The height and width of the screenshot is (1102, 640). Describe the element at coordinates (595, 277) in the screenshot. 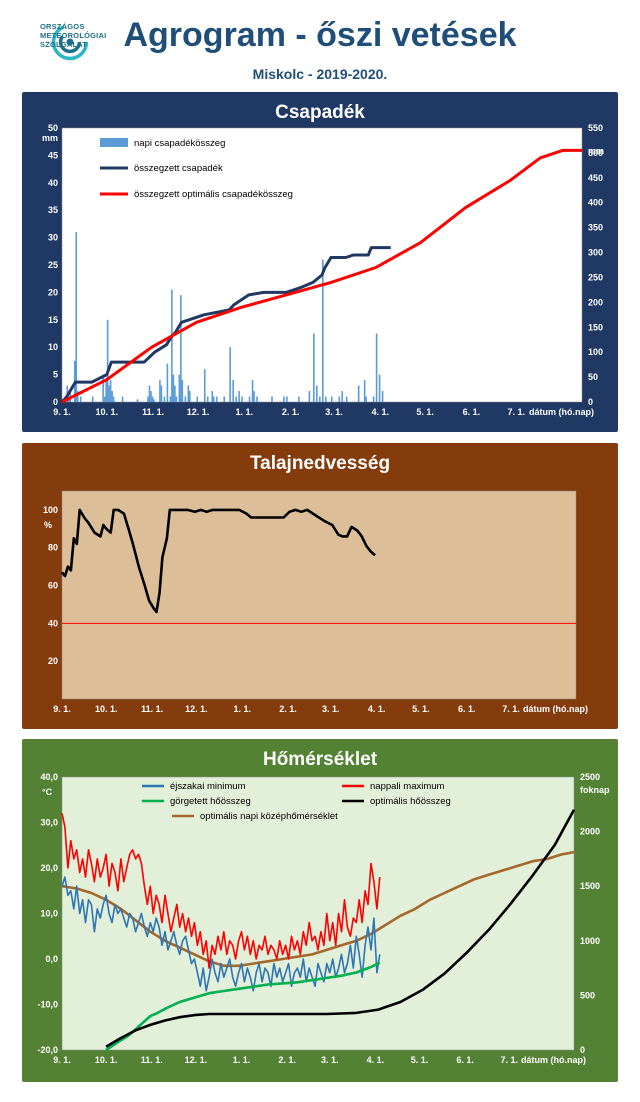

I see `y2-tick-label: 250` at that location.